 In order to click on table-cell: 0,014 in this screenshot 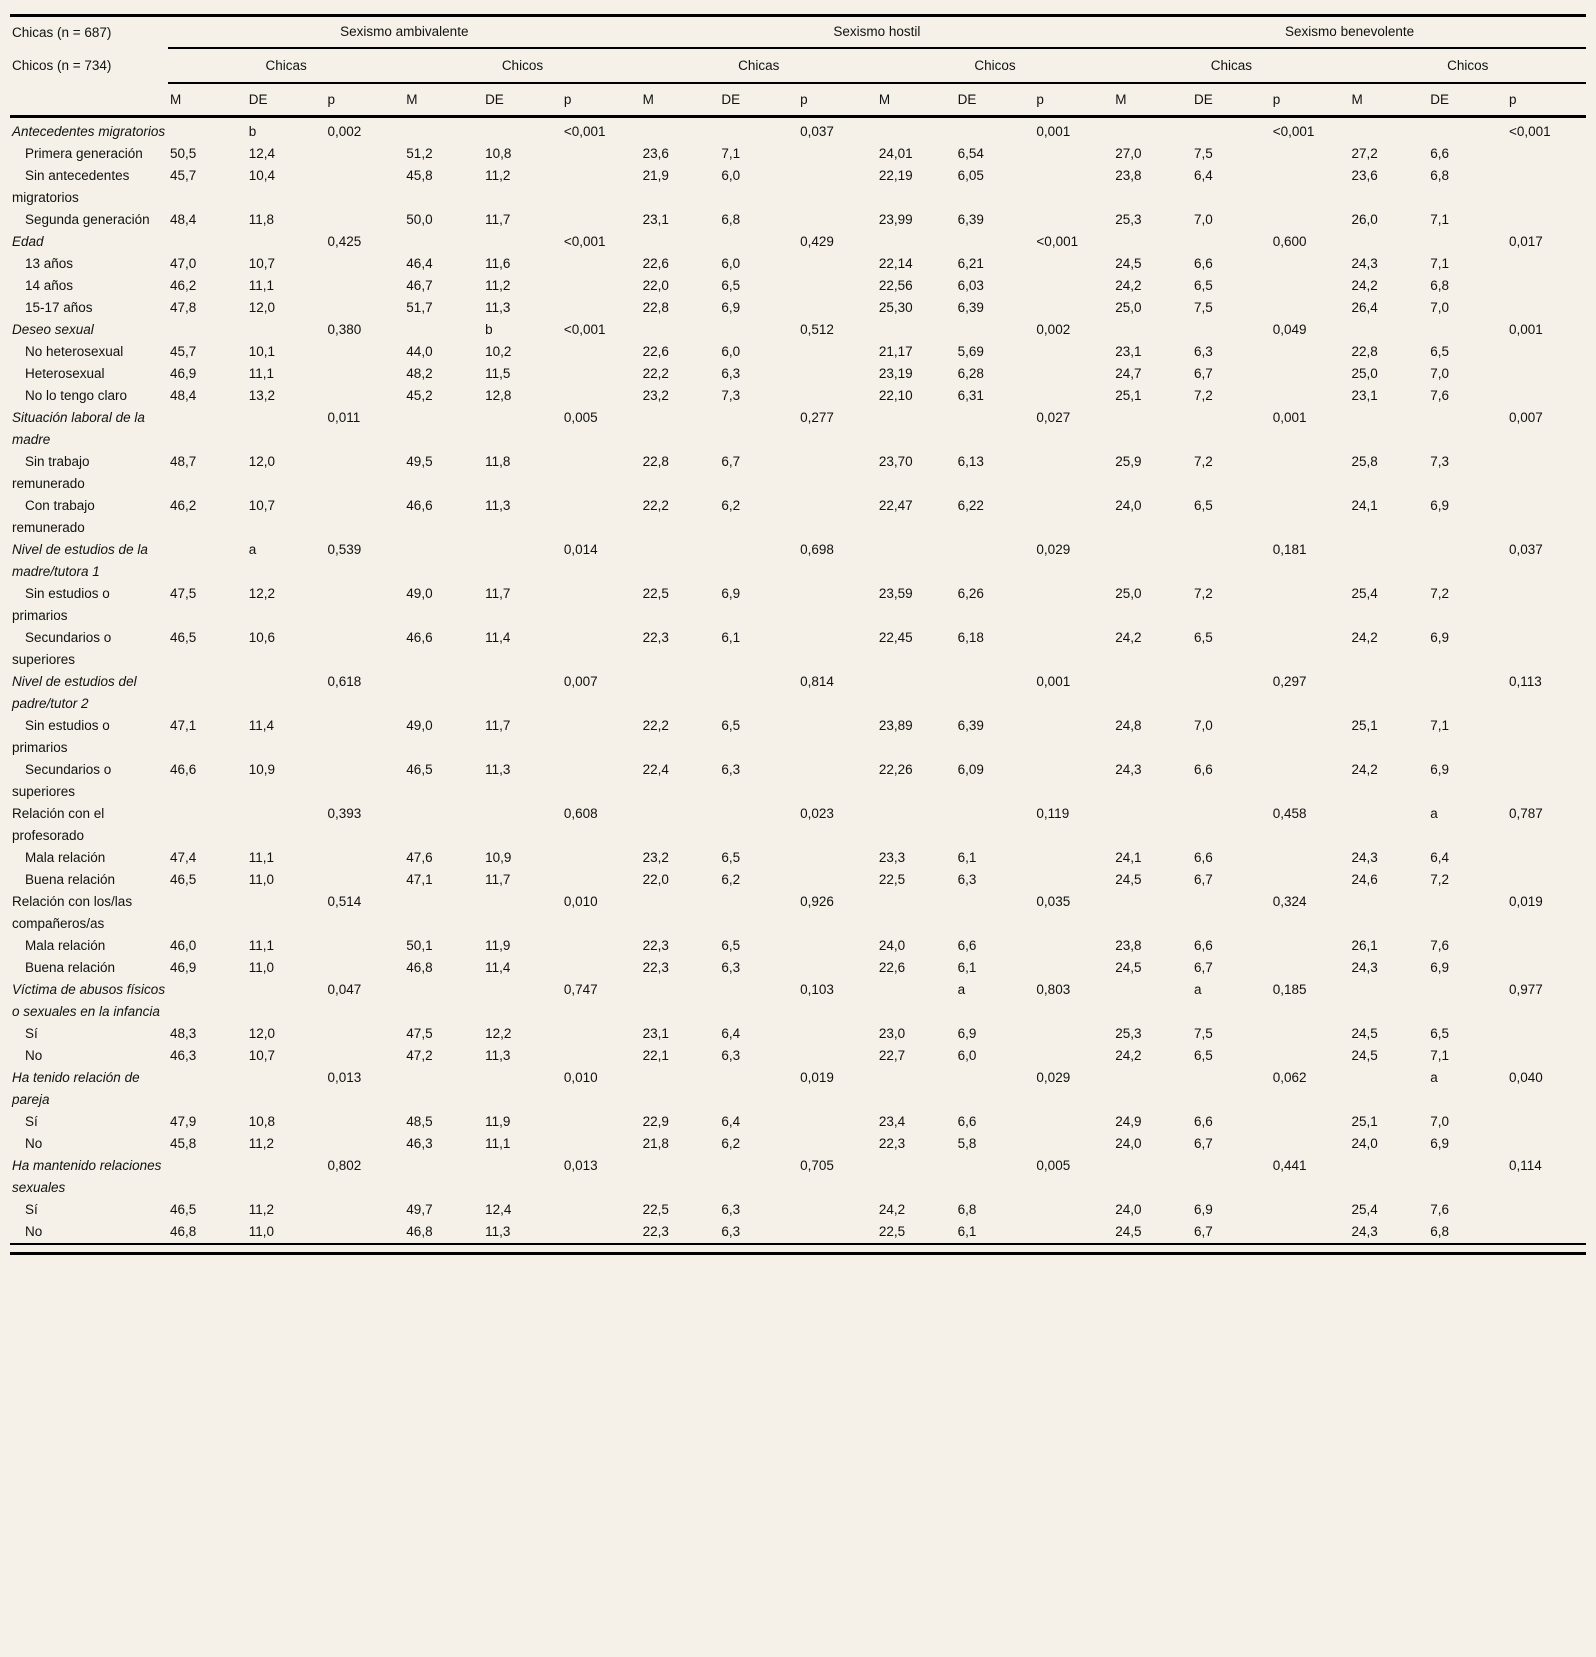, I will do `click(580, 549)`.